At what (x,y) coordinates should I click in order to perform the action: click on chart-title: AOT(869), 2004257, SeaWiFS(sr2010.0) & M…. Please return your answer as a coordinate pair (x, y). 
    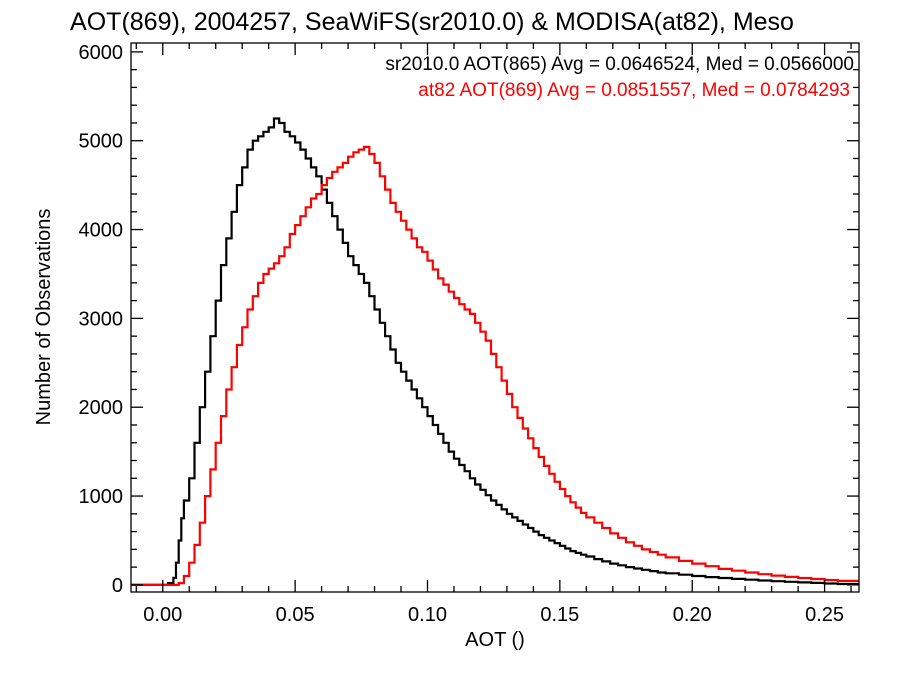
    Looking at the image, I should click on (432, 22).